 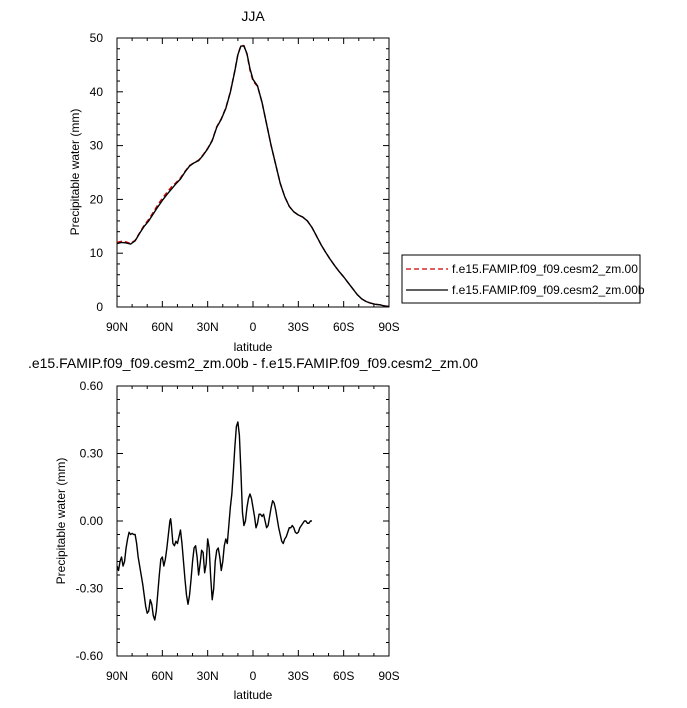 What do you see at coordinates (92, 454) in the screenshot?
I see `bottom-y-tick-label: 0.30` at bounding box center [92, 454].